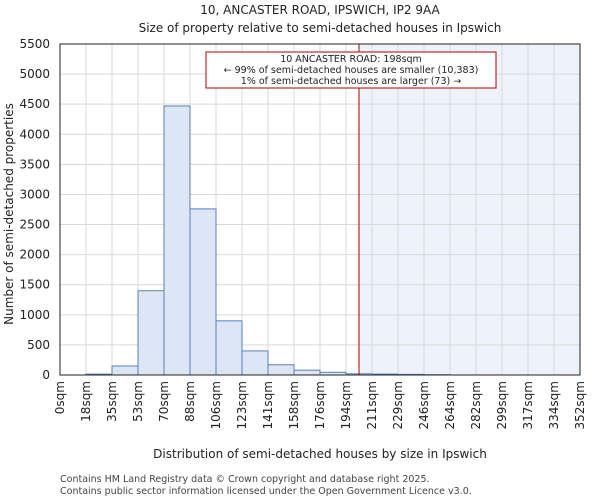  I want to click on x-tick-label: 282sqm, so click(476, 405).